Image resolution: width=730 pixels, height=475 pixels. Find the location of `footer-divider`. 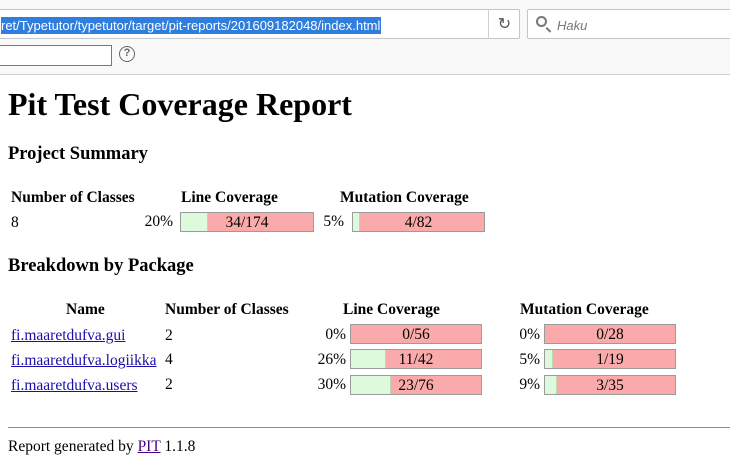

footer-divider is located at coordinates (369, 427).